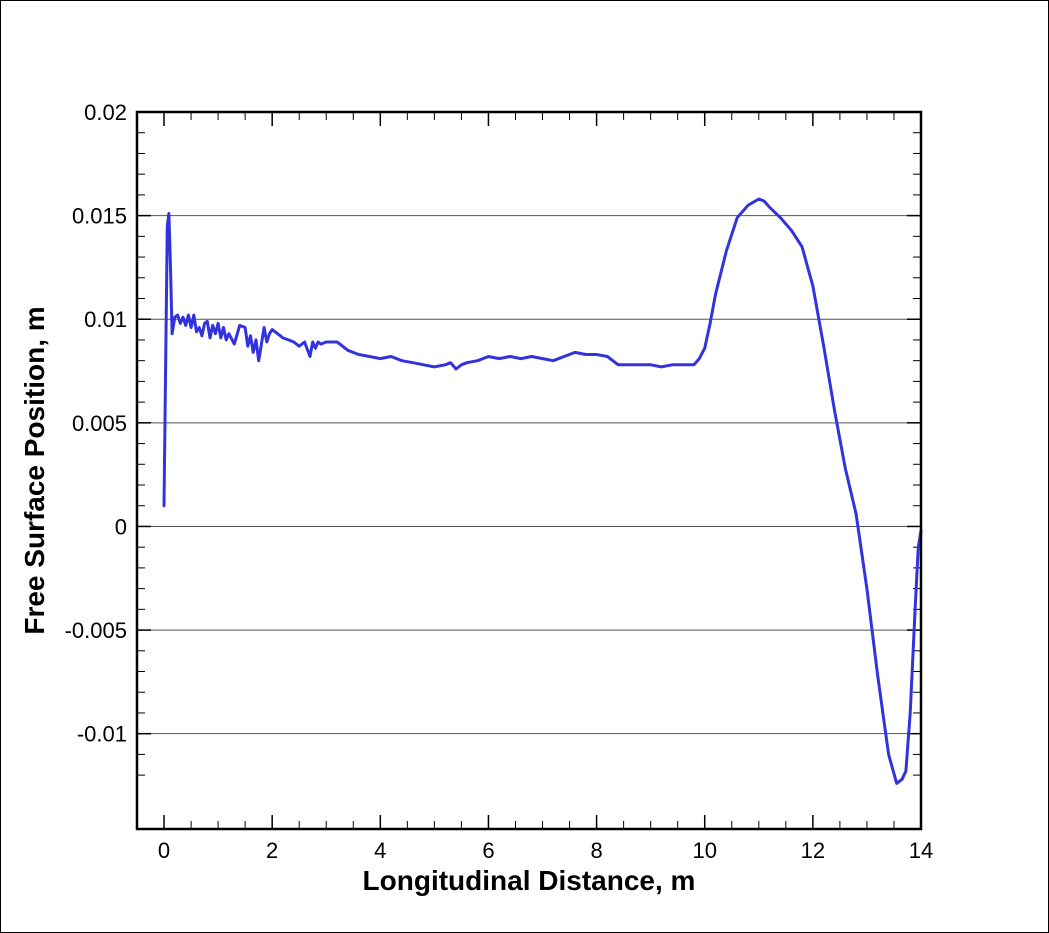 The height and width of the screenshot is (933, 1049). I want to click on y-tick-labels: -0.01 -0.005 0 0.005 0.01 0.015 0.02, so click(96, 423).